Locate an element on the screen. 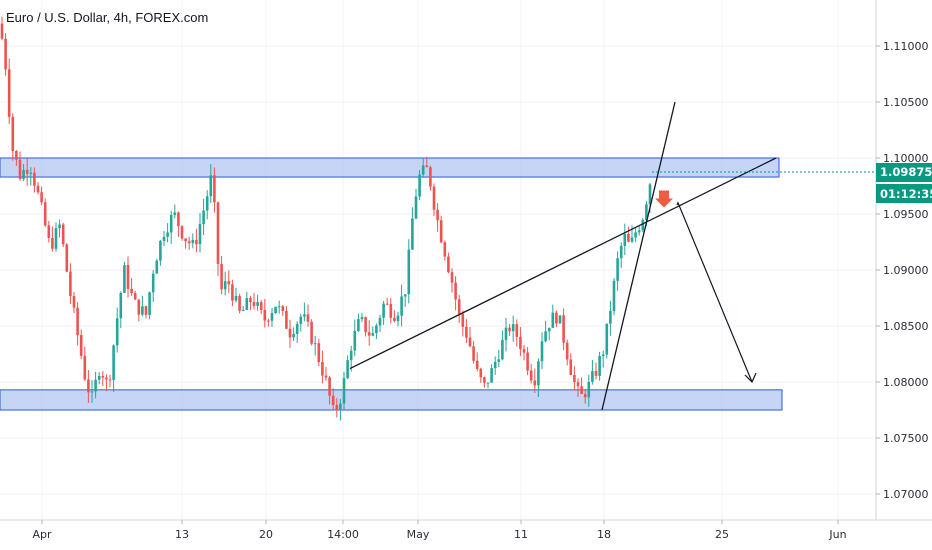  time-axis: Apr 13 20 14:00 May 11 18 25 Jun is located at coordinates (439, 530).